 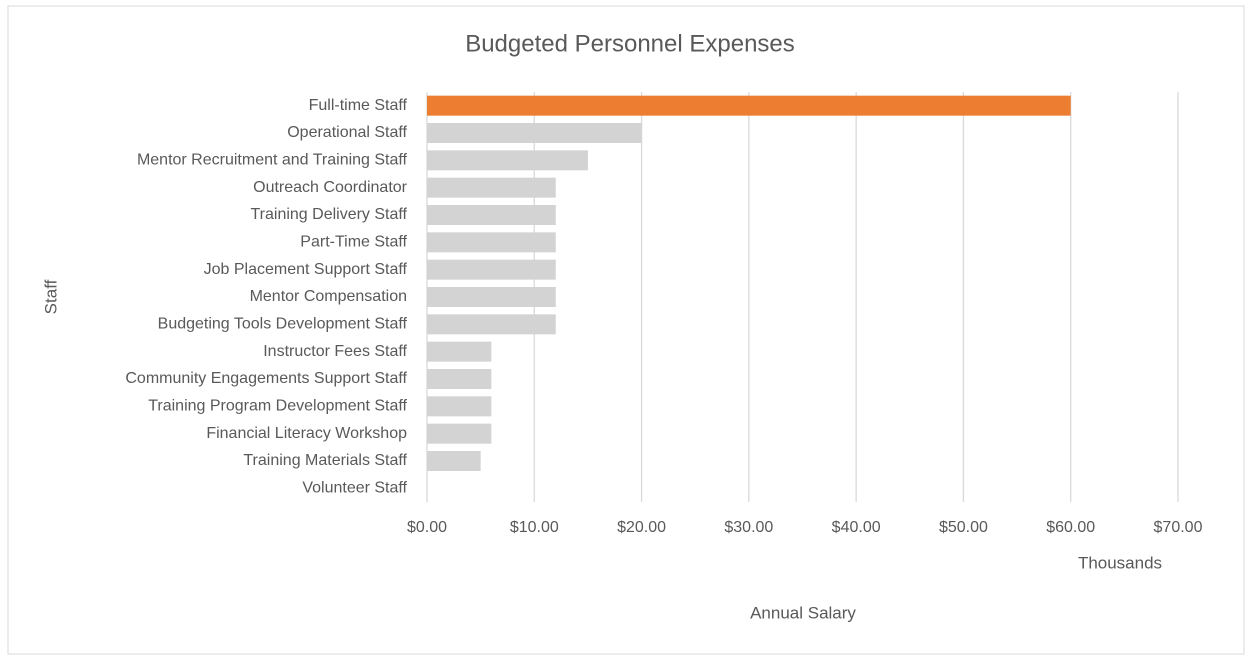 I want to click on y-tick-label: Part-Time Staff, so click(x=353, y=242).